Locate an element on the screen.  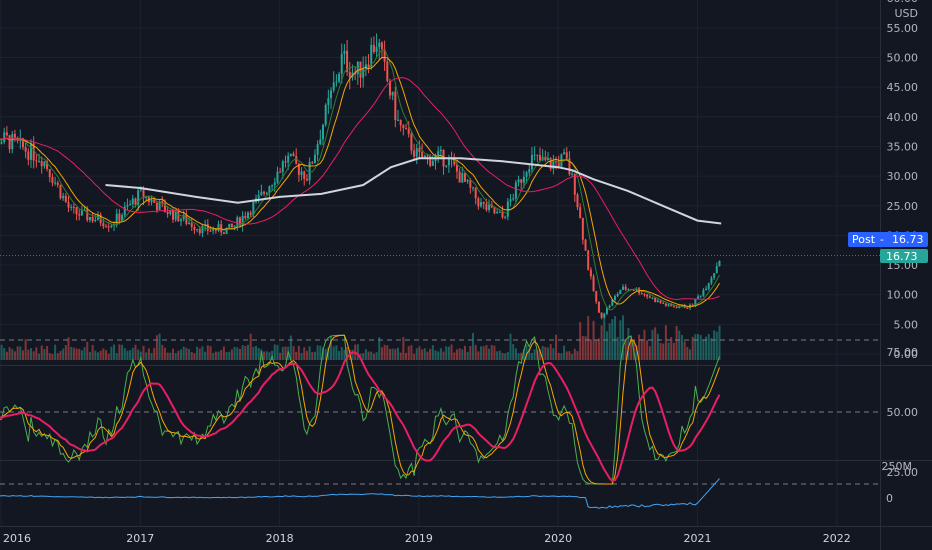
price-tick-label: 5.00 is located at coordinates (906, 324).